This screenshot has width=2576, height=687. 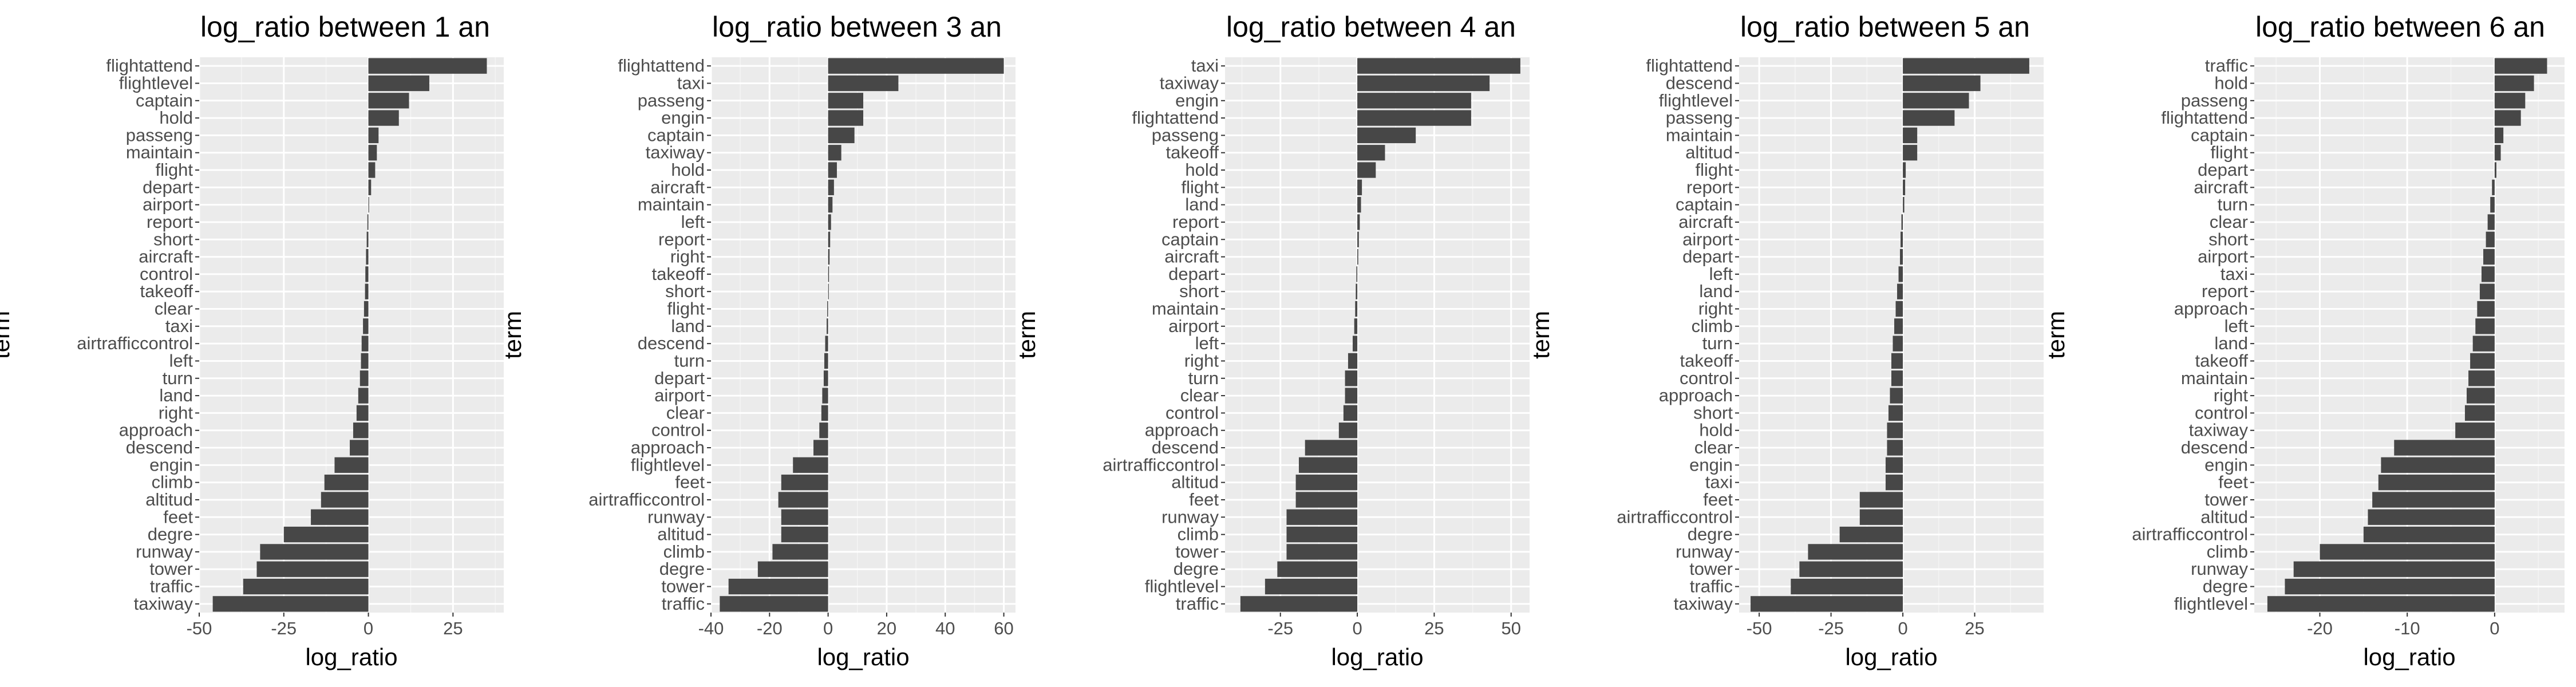 What do you see at coordinates (1511, 628) in the screenshot?
I see `x-tick-label: 50` at bounding box center [1511, 628].